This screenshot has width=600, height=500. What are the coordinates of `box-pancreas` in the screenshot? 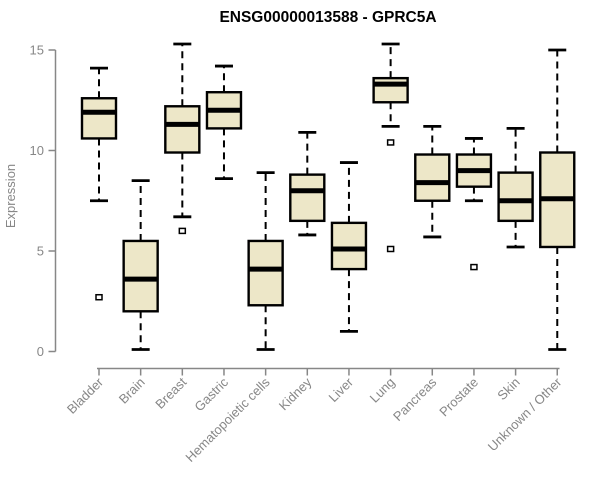 It's located at (432, 181).